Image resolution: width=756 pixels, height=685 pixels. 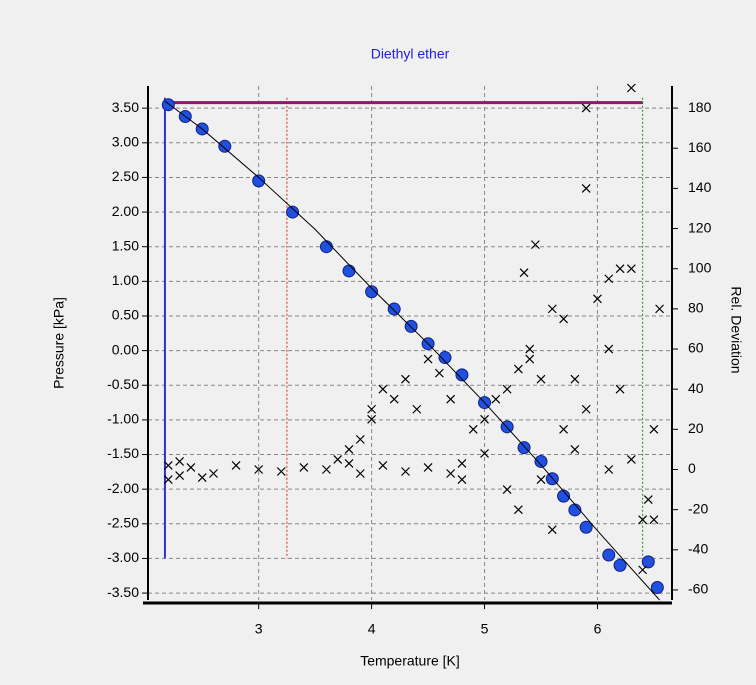 What do you see at coordinates (123, 419) in the screenshot?
I see `y-tick-label: -1.00` at bounding box center [123, 419].